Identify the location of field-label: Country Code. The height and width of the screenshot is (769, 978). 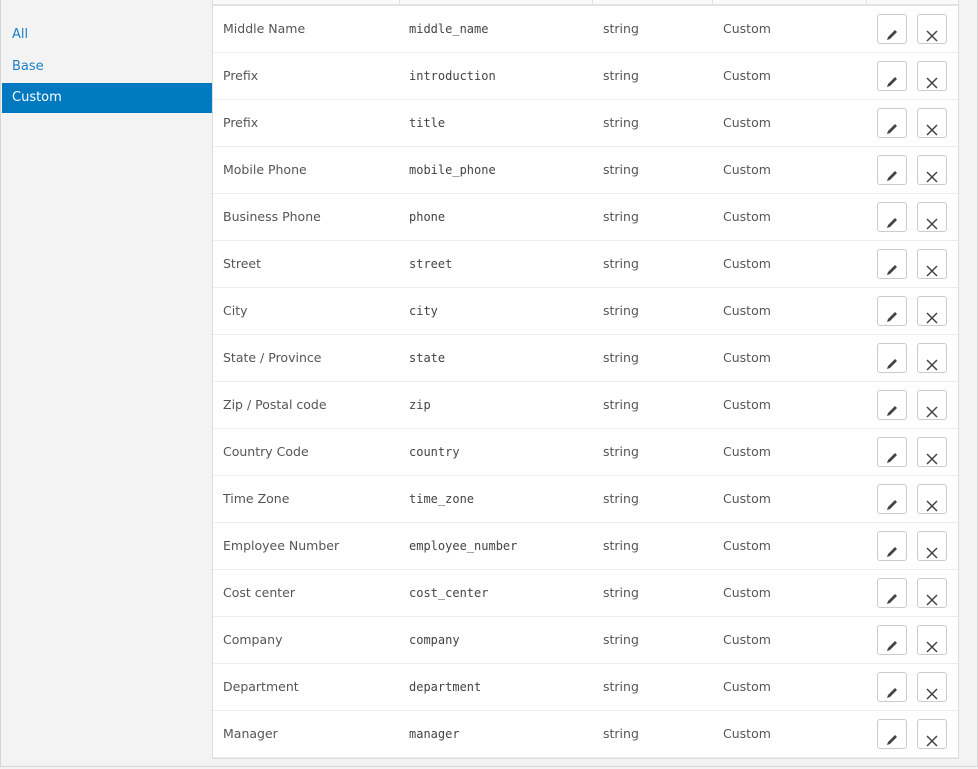
(266, 451).